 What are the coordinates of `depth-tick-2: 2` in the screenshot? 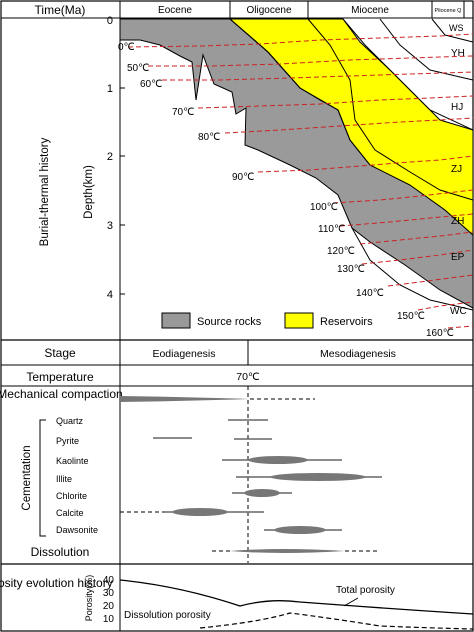 It's located at (110, 157).